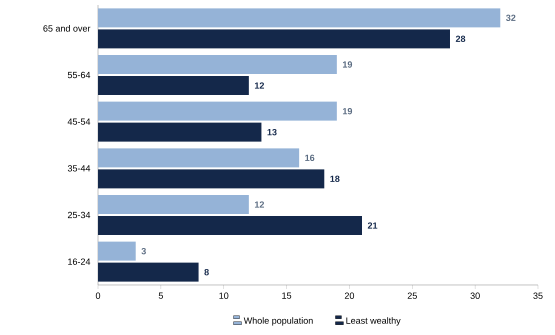 The image size is (555, 335). What do you see at coordinates (461, 39) in the screenshot?
I see `data-label: 28` at bounding box center [461, 39].